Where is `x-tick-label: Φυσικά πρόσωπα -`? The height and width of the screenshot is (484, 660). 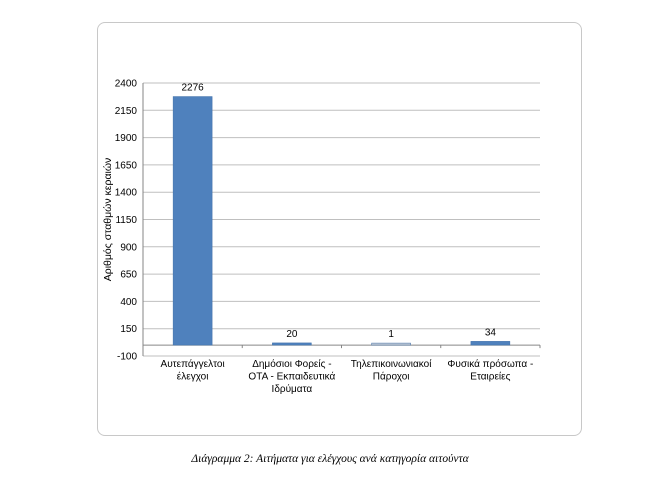 x-tick-label: Φυσικά πρόσωπα - is located at coordinates (490, 364).